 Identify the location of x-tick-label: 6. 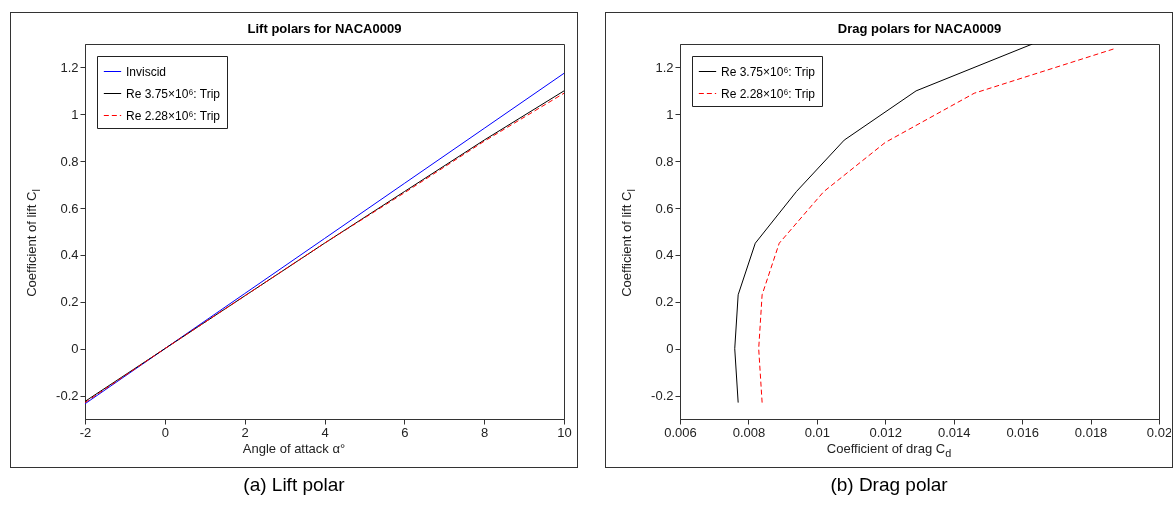
(405, 432).